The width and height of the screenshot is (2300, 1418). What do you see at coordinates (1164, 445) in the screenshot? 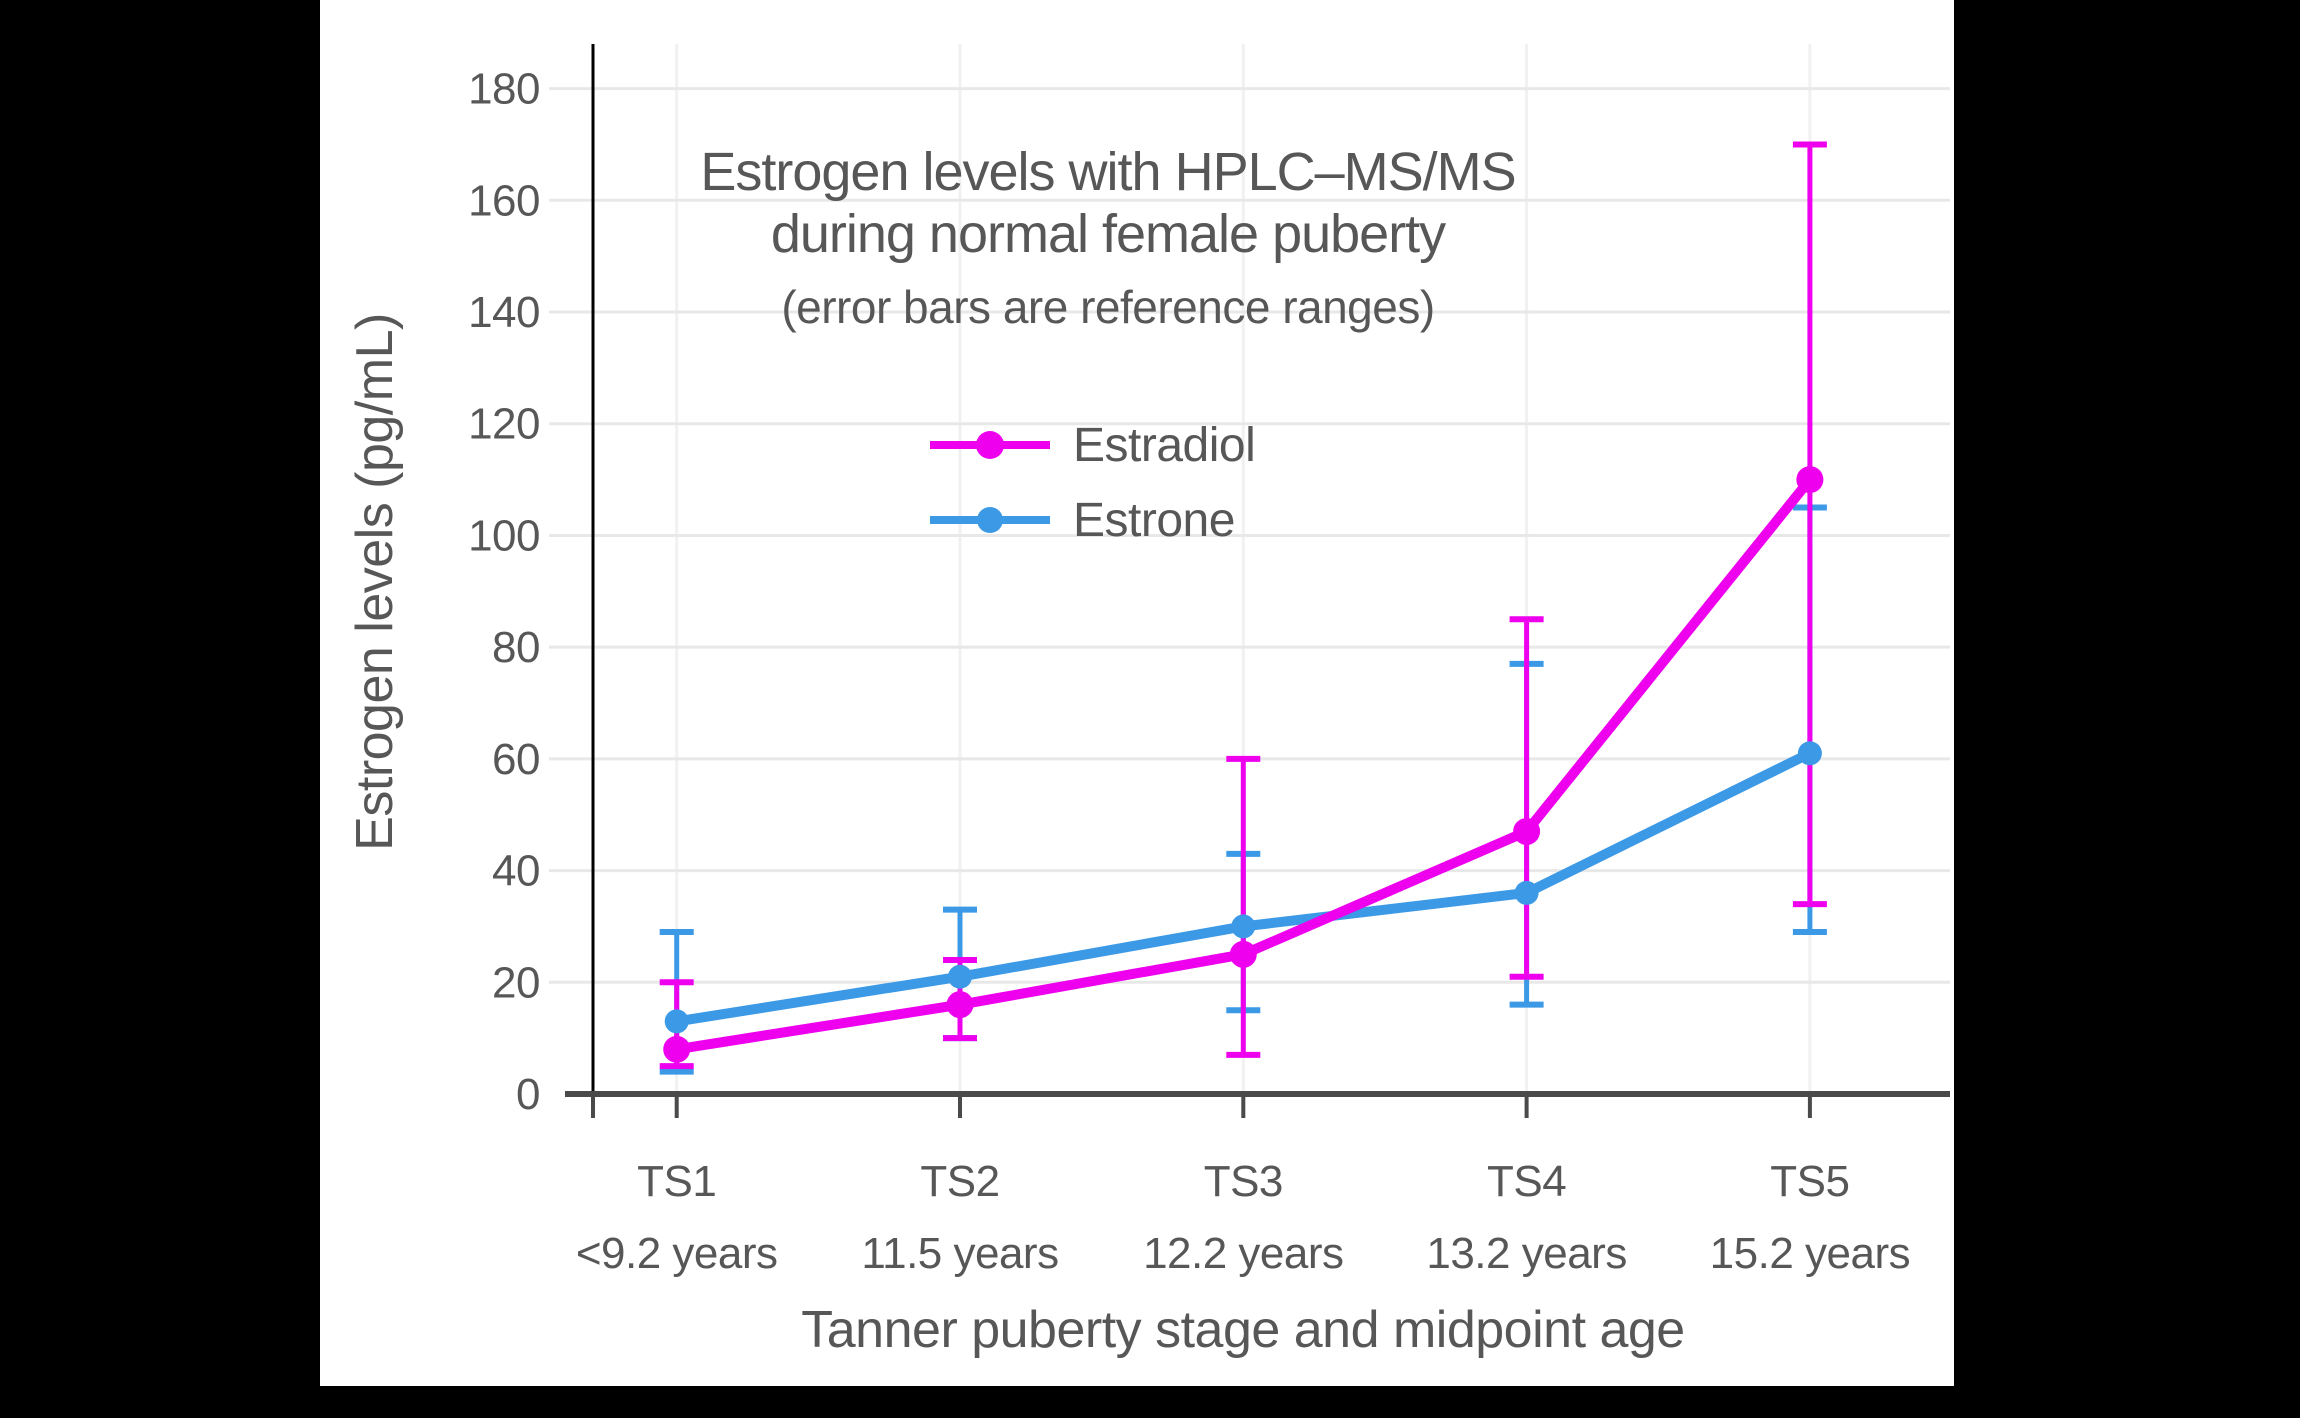
I see `legend-label-estradiol: Estradiol` at bounding box center [1164, 445].